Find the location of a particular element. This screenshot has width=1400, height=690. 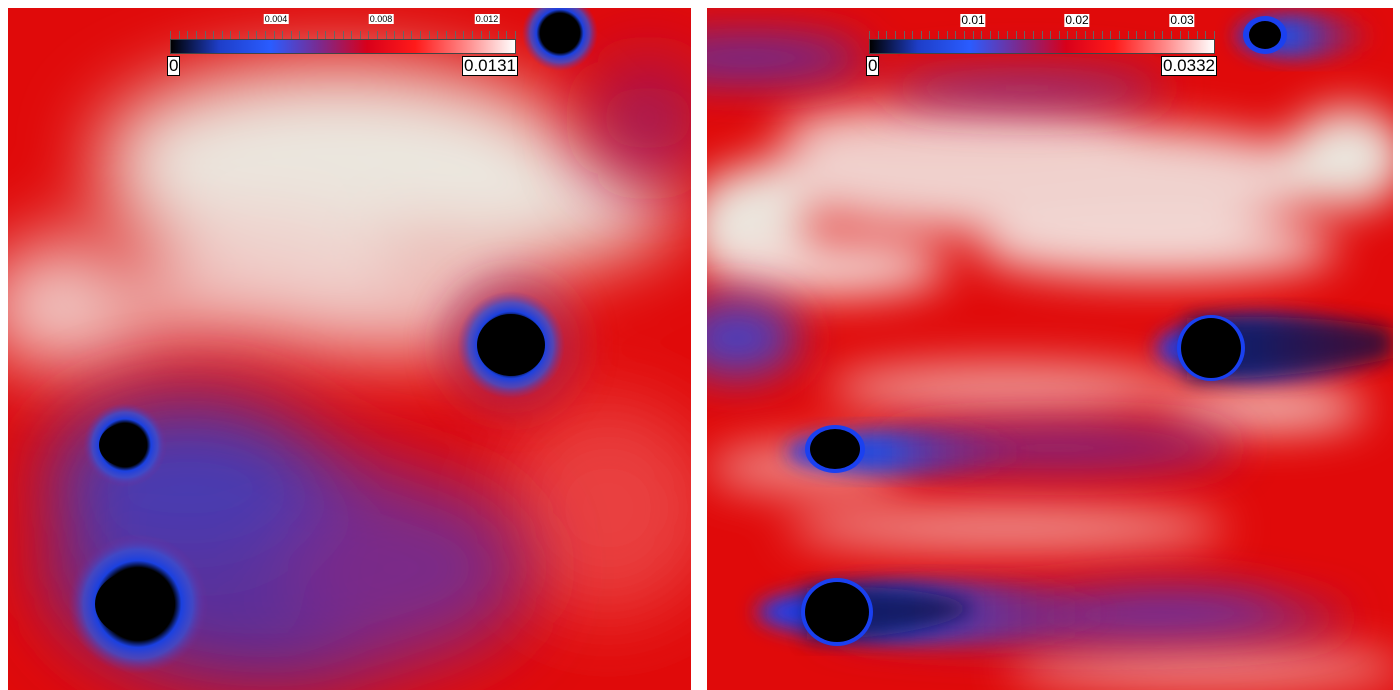

right-colorbar-tick-label: 0.02 is located at coordinates (1077, 20).